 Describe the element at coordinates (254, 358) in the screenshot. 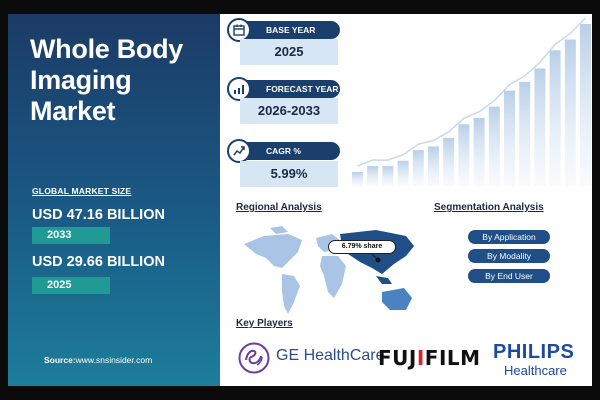

I see `ge-monogram-logo` at that location.